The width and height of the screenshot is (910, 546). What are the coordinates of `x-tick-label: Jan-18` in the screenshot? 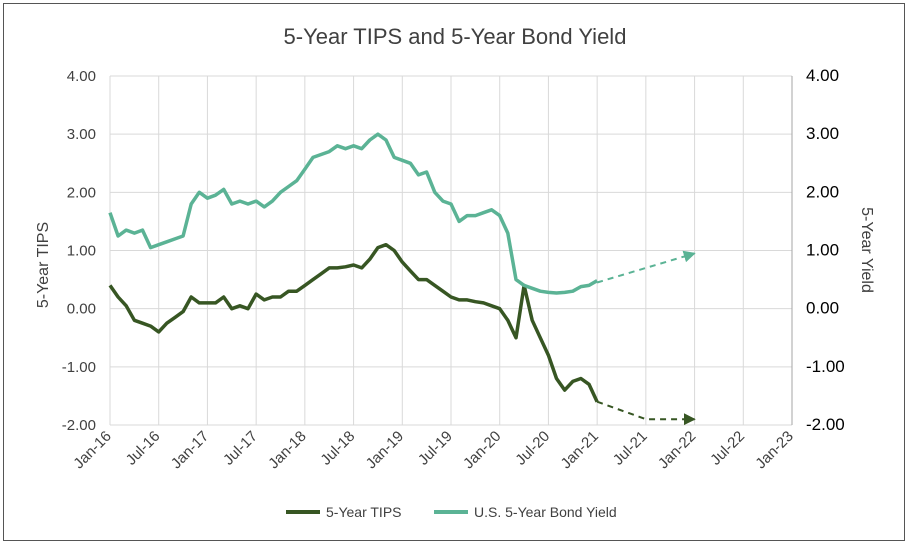 It's located at (287, 450).